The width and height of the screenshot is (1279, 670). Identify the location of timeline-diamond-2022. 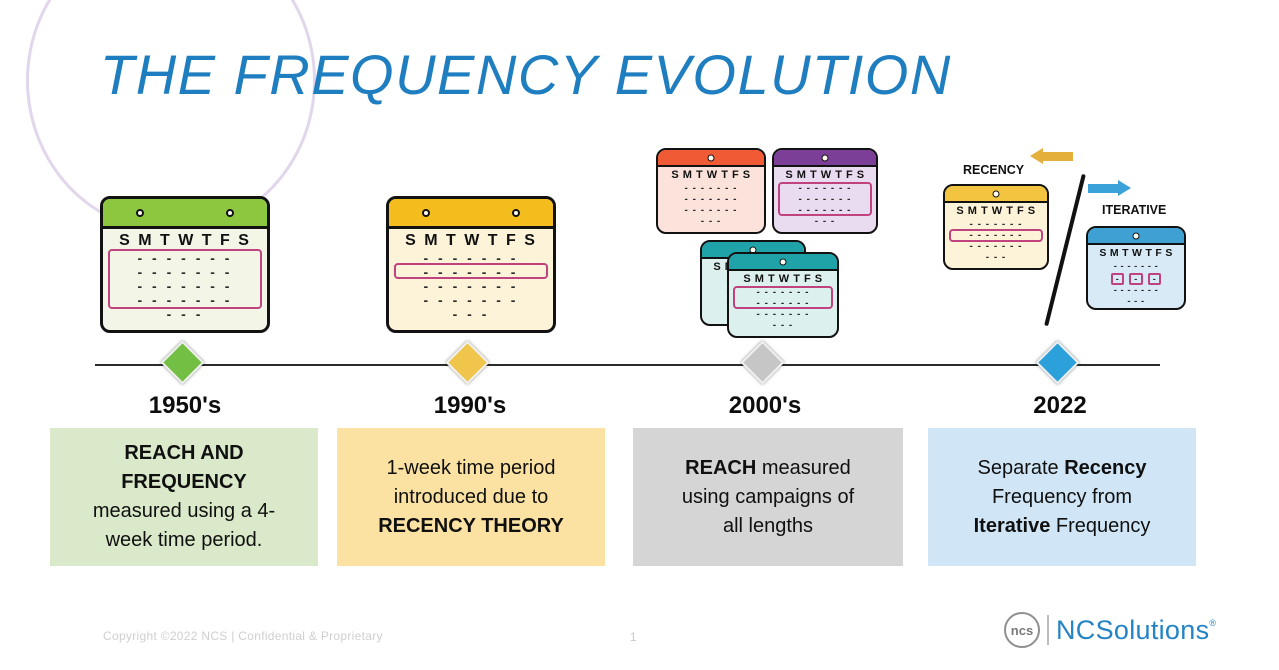
(1057, 362).